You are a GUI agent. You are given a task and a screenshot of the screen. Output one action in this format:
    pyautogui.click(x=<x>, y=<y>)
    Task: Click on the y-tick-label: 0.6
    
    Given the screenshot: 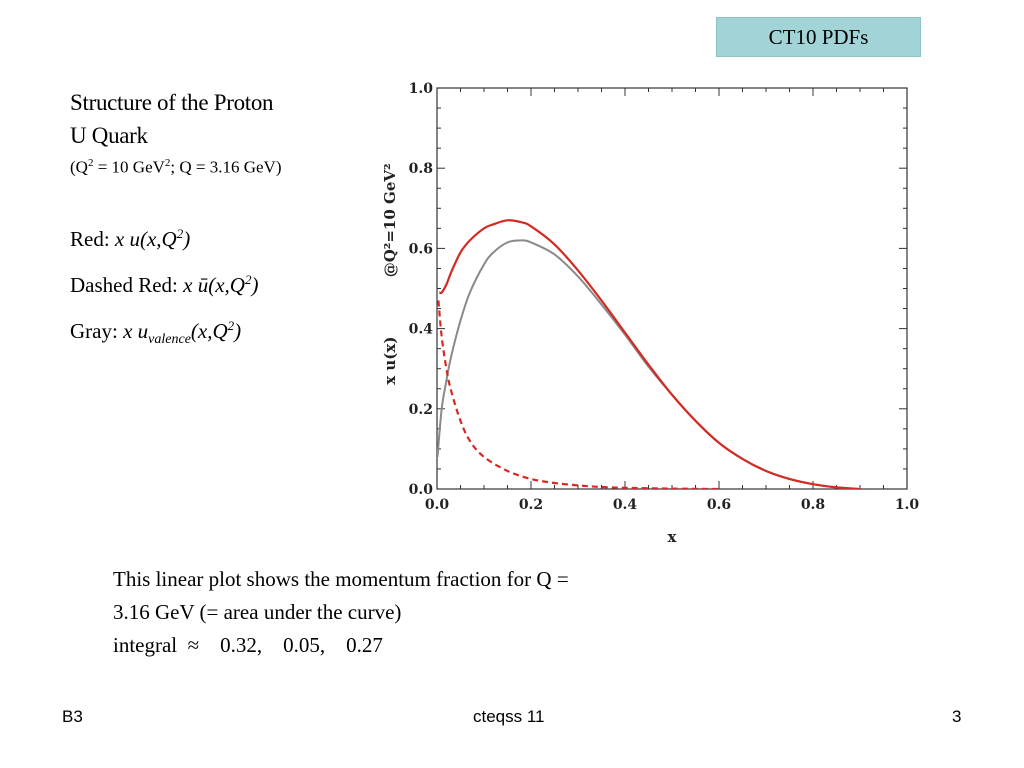 What is the action you would take?
    pyautogui.click(x=421, y=249)
    